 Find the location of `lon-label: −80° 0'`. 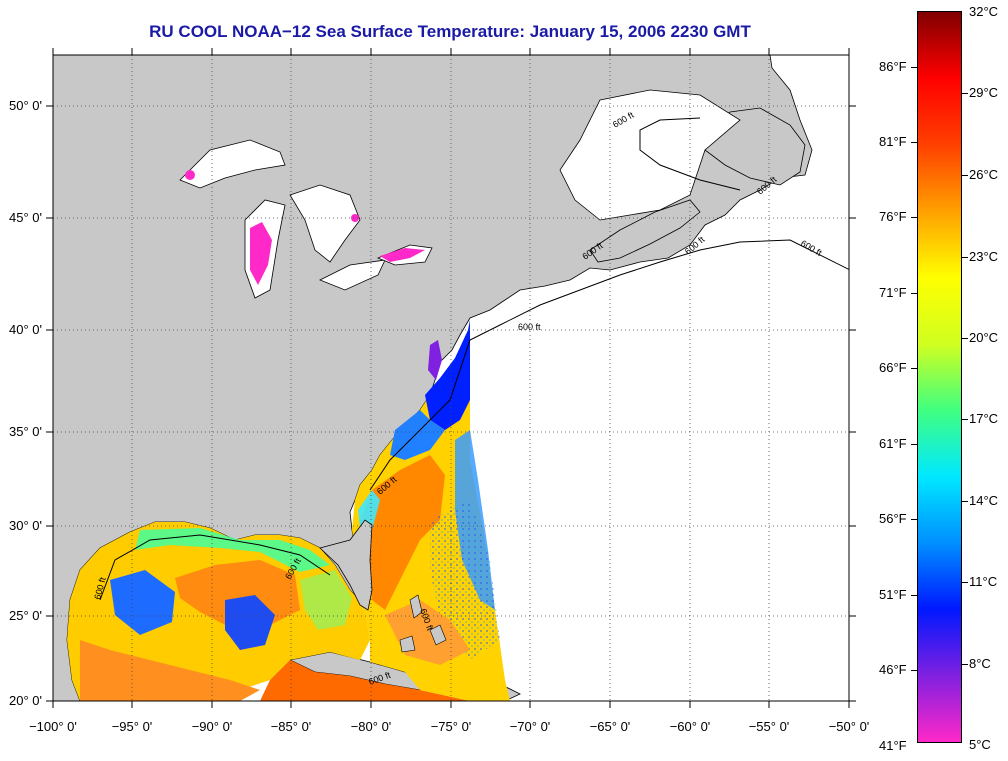

lon-label: −80° 0' is located at coordinates (371, 726).